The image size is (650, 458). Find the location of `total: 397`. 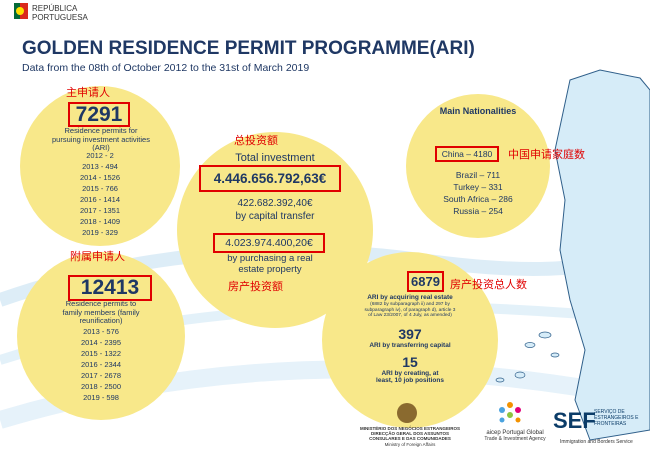

total: 397 is located at coordinates (410, 334).